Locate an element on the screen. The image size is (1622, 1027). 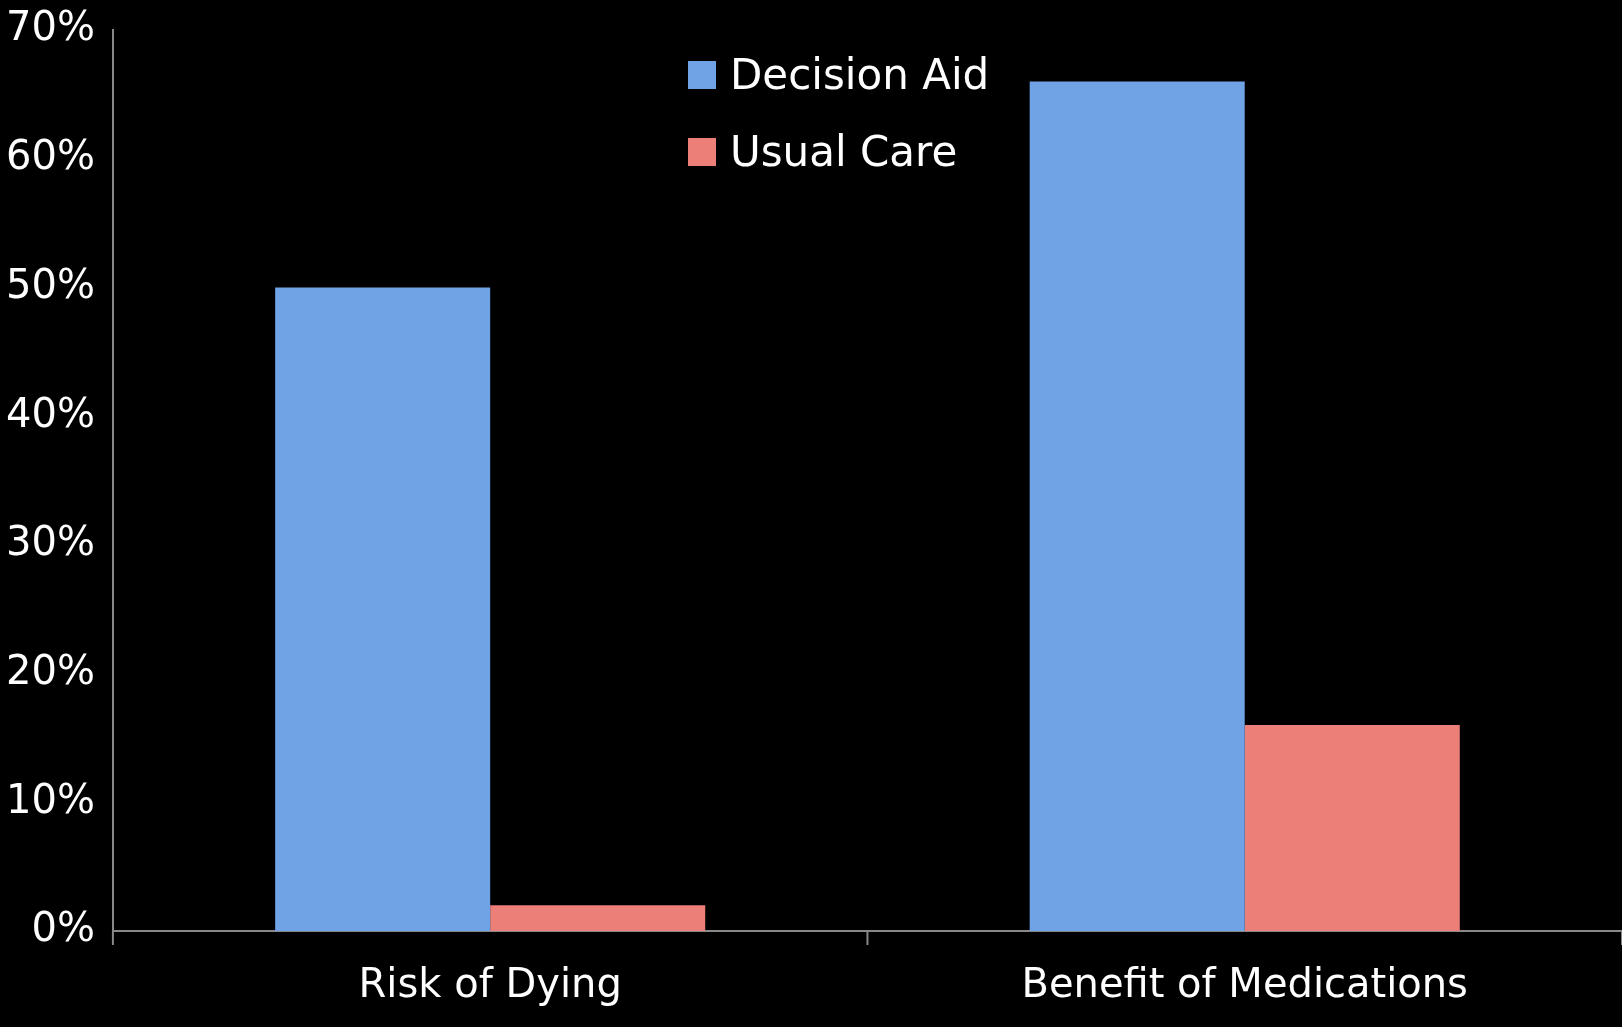
y-tick-label: 0% is located at coordinates (63, 927).